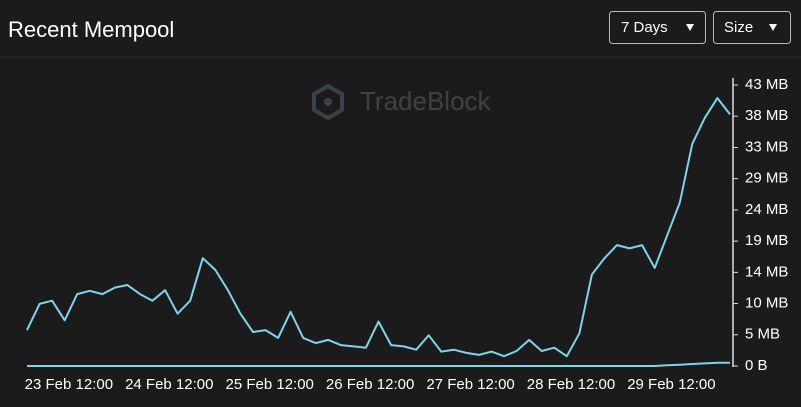 This screenshot has width=801, height=407. Describe the element at coordinates (426, 101) in the screenshot. I see `watermark-text: TradeBlock` at that location.